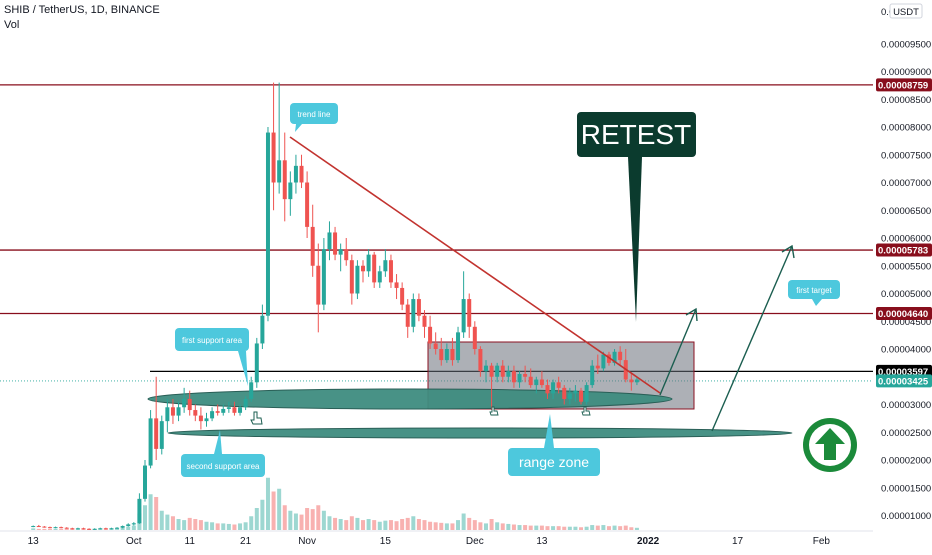  I want to click on first-target-callout: first target, so click(814, 293).